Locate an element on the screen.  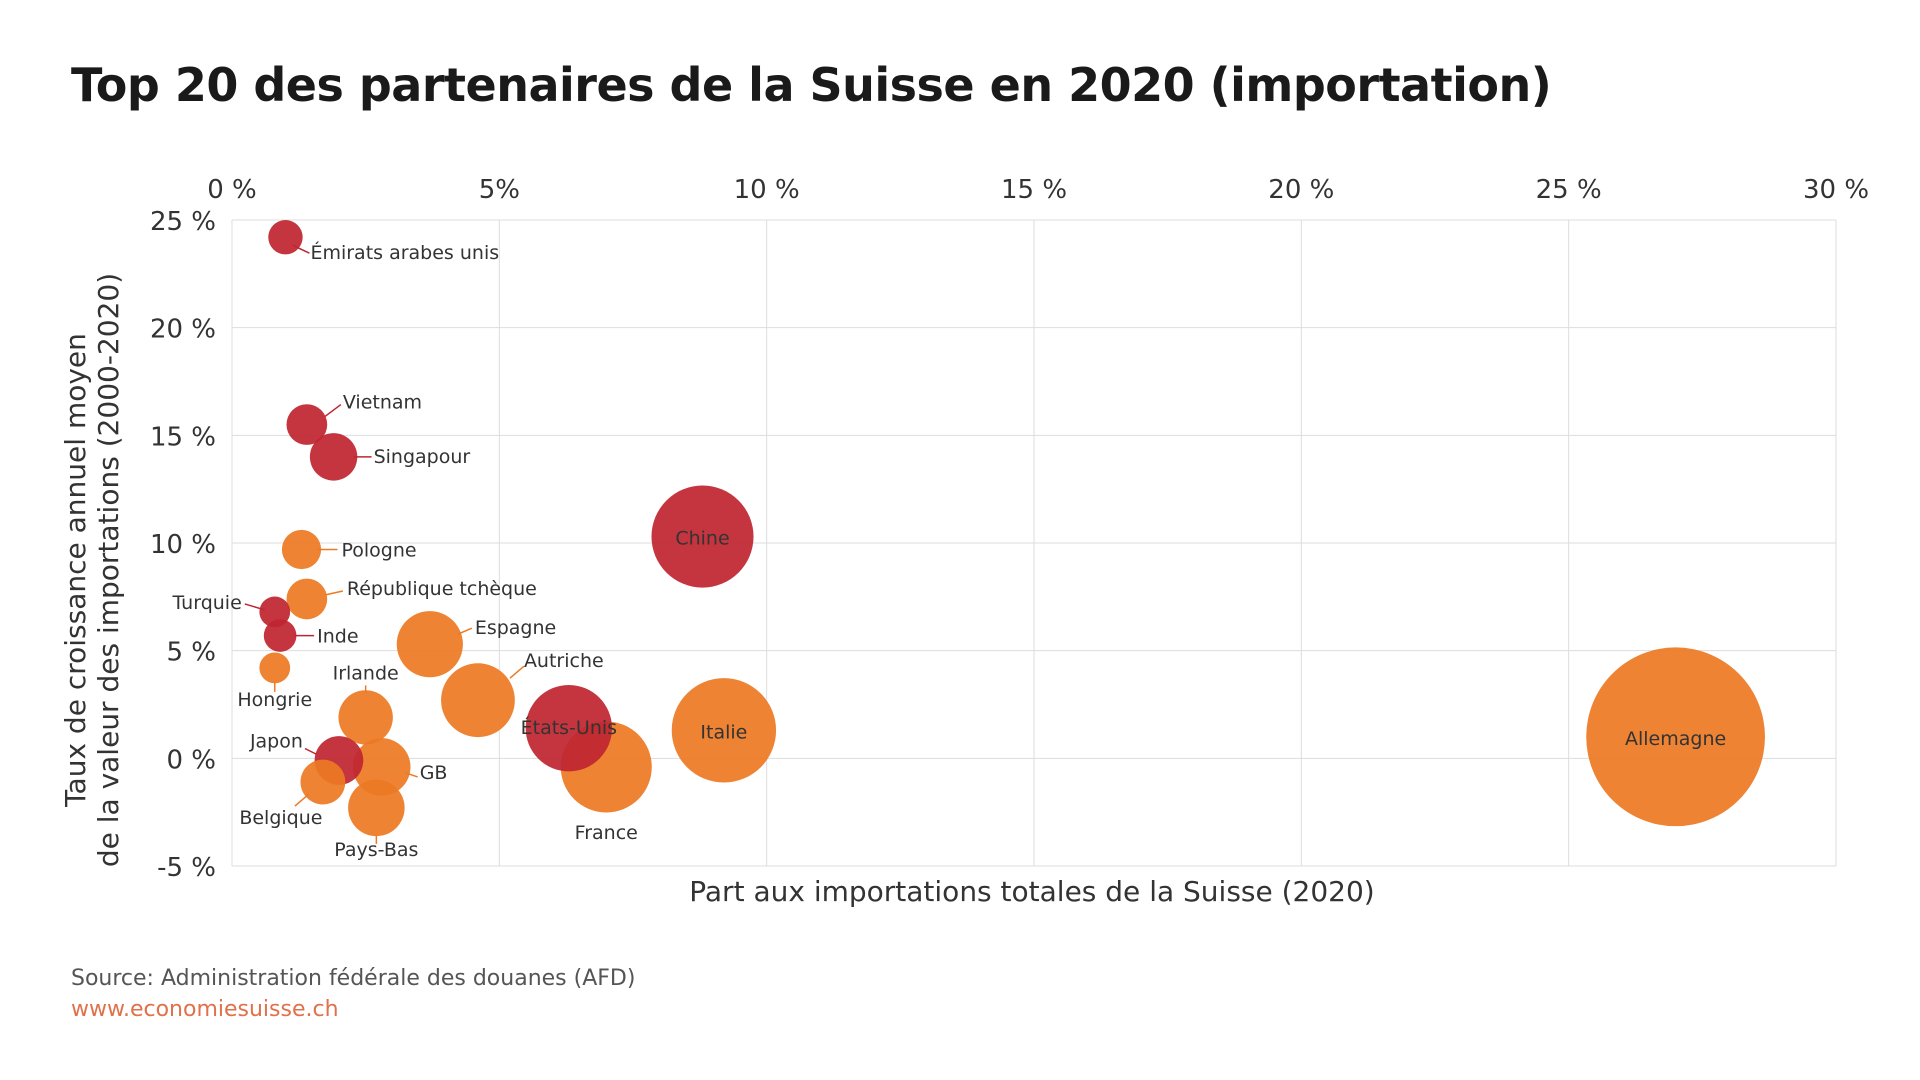
x-tick-label: 0 % is located at coordinates (232, 190).